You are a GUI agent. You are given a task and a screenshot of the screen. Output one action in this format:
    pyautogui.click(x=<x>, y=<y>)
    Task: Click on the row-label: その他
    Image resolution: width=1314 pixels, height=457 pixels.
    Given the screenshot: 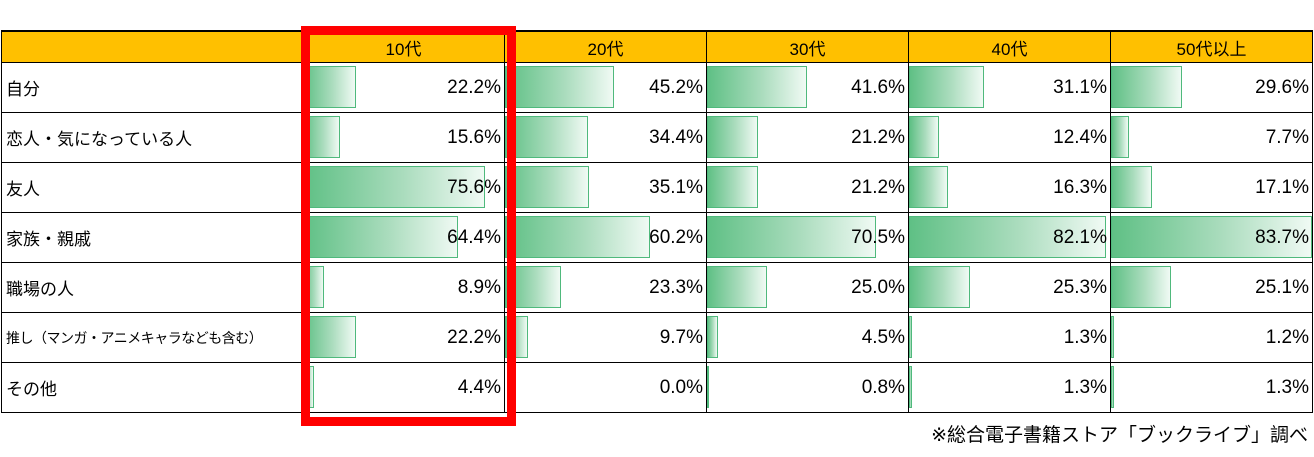 What is the action you would take?
    pyautogui.click(x=31, y=389)
    